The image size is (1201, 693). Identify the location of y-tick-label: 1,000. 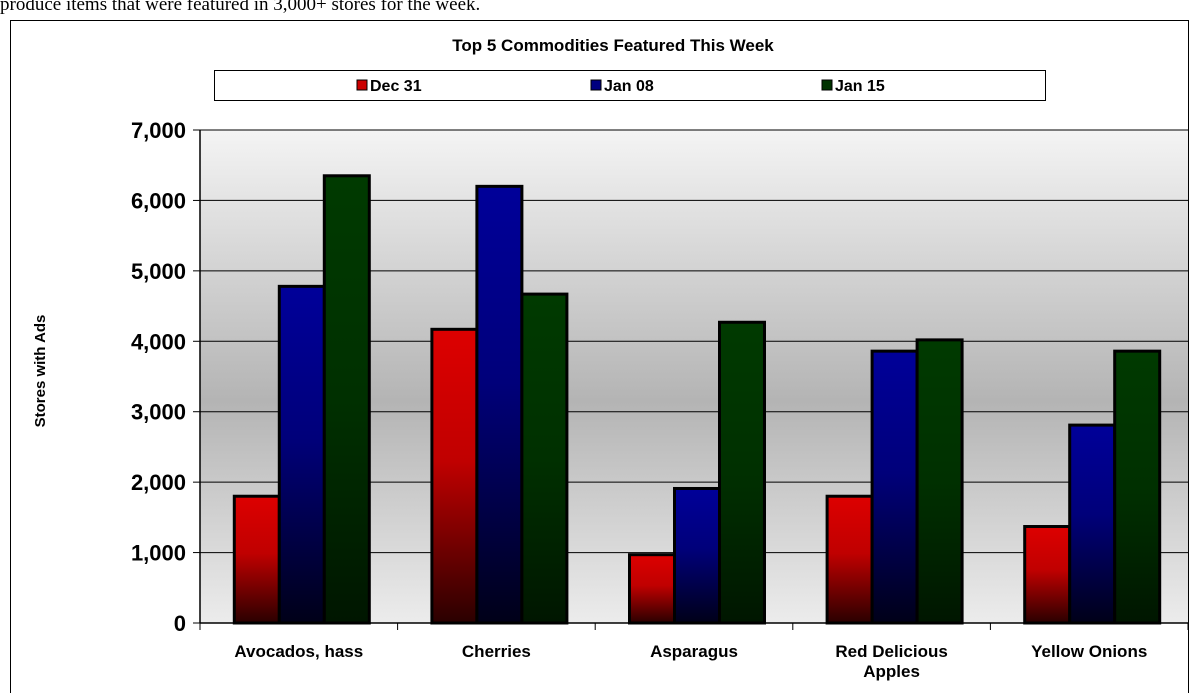
(158, 553).